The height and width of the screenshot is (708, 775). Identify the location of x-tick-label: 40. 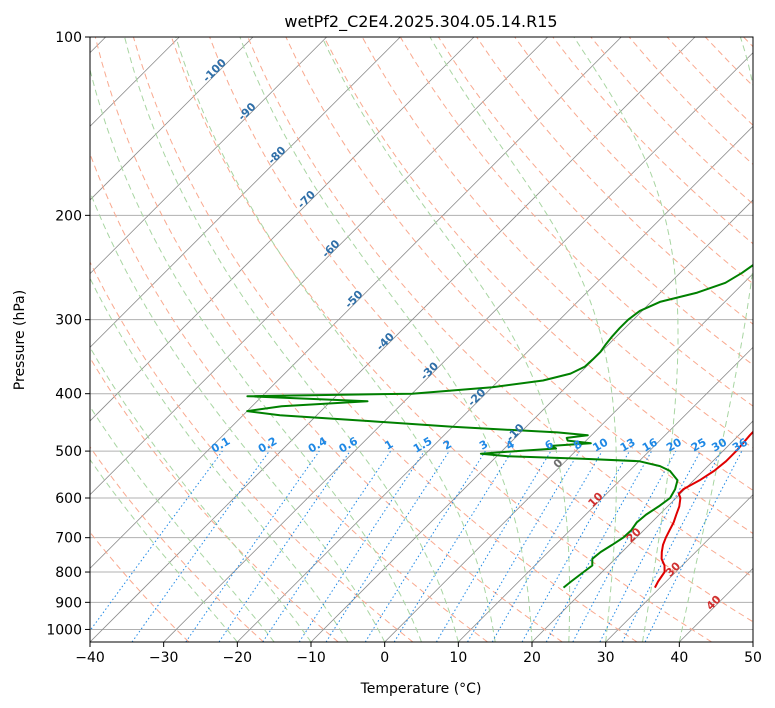
(679, 658).